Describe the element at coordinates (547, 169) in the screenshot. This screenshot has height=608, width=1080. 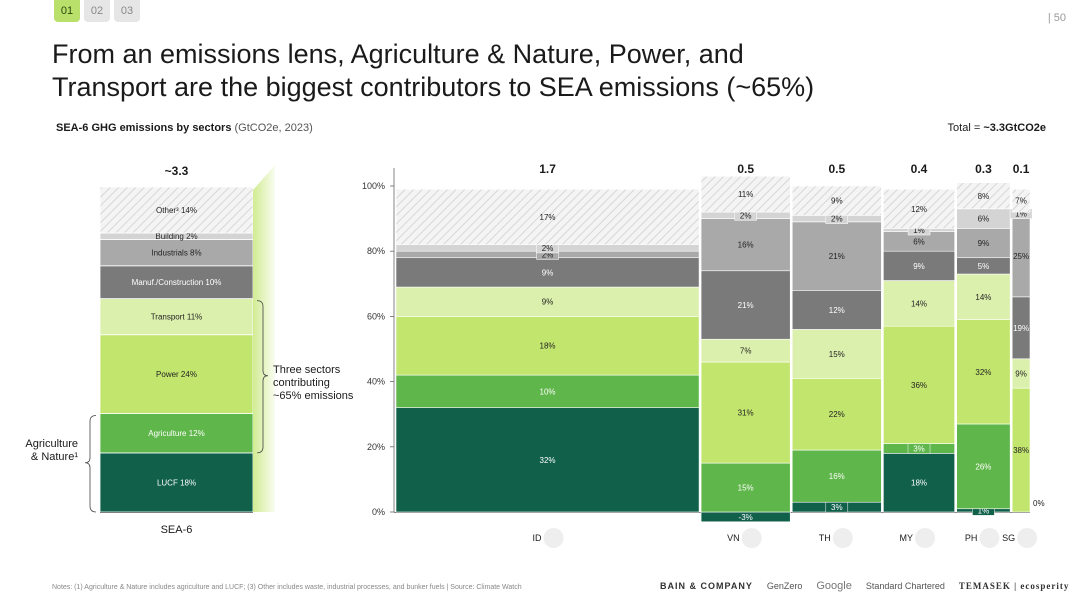
I see `country-total-ID: 1.7` at that location.